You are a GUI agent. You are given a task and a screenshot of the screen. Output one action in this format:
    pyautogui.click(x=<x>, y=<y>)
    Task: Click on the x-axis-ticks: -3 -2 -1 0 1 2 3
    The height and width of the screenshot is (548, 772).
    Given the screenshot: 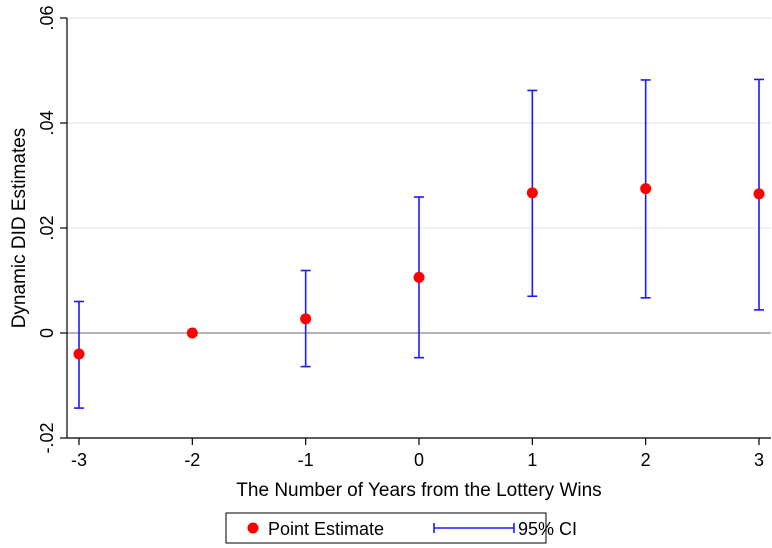 What is the action you would take?
    pyautogui.click(x=417, y=454)
    